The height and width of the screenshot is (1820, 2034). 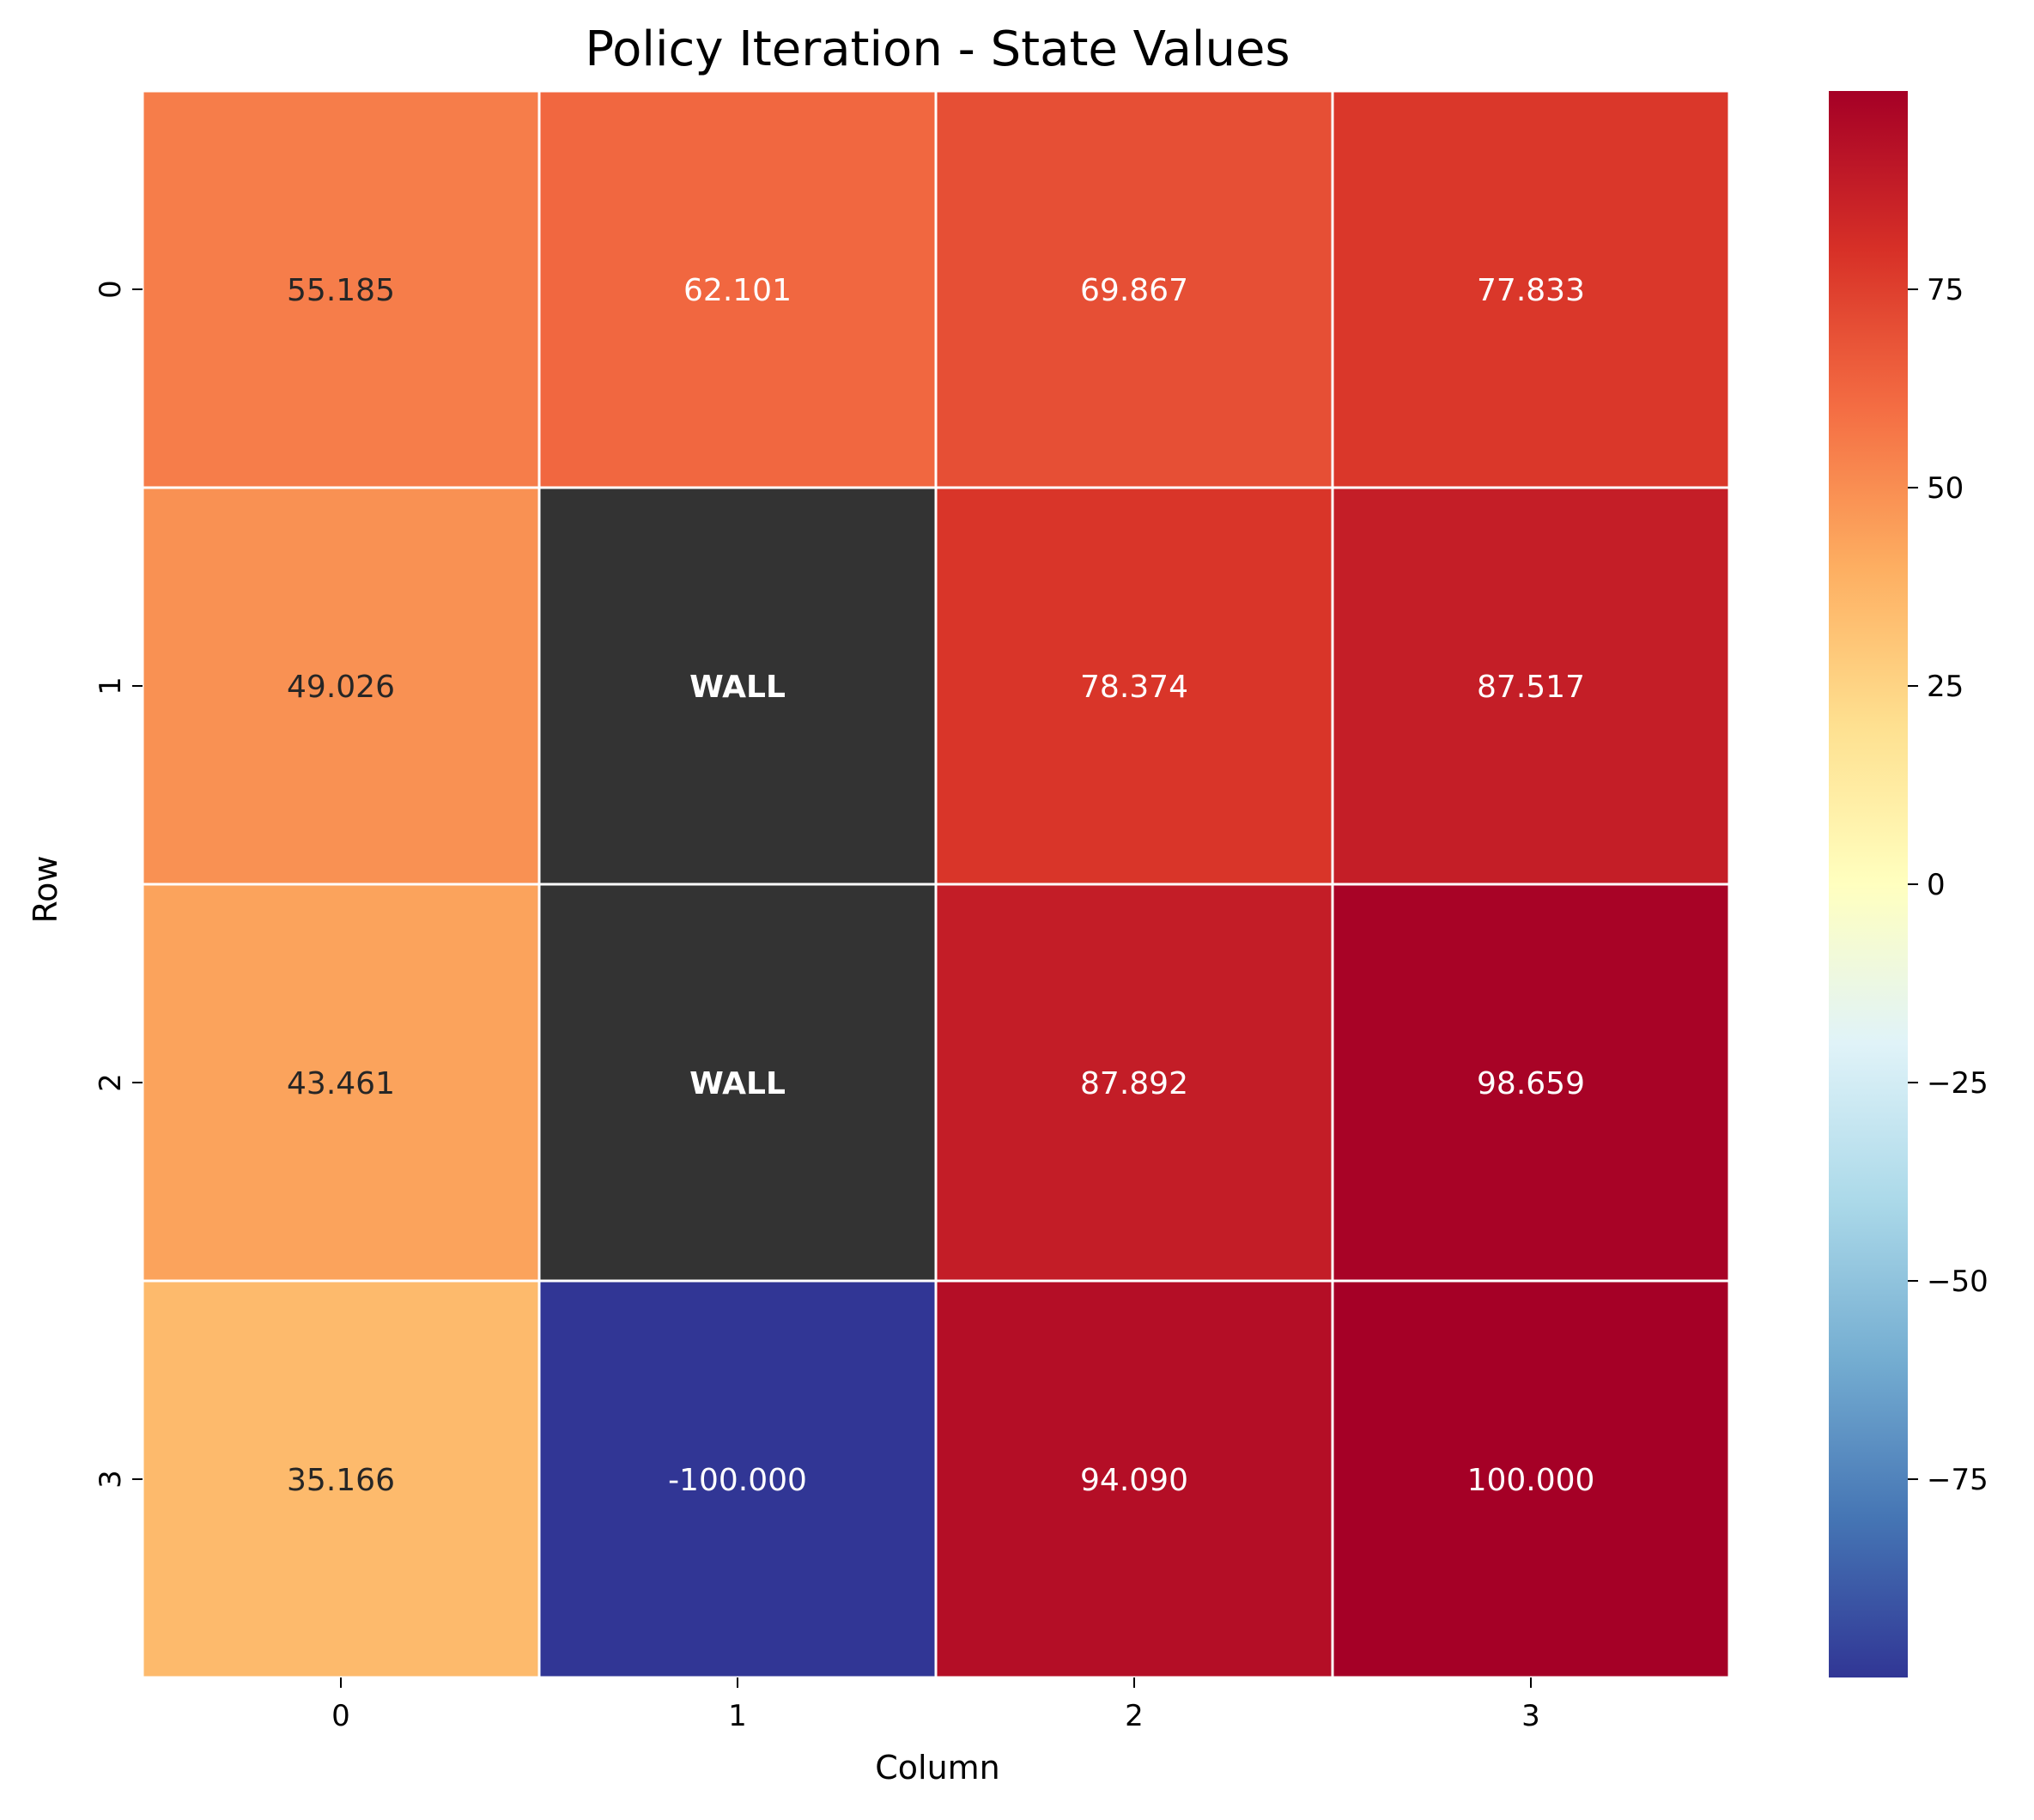 What do you see at coordinates (111, 1082) in the screenshot?
I see `y-tick-label: 2` at bounding box center [111, 1082].